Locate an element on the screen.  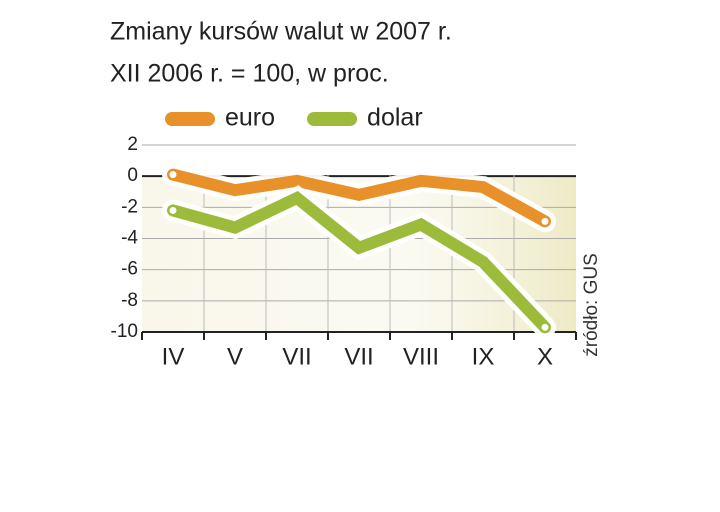
x-tick-label: IX is located at coordinates (483, 356).